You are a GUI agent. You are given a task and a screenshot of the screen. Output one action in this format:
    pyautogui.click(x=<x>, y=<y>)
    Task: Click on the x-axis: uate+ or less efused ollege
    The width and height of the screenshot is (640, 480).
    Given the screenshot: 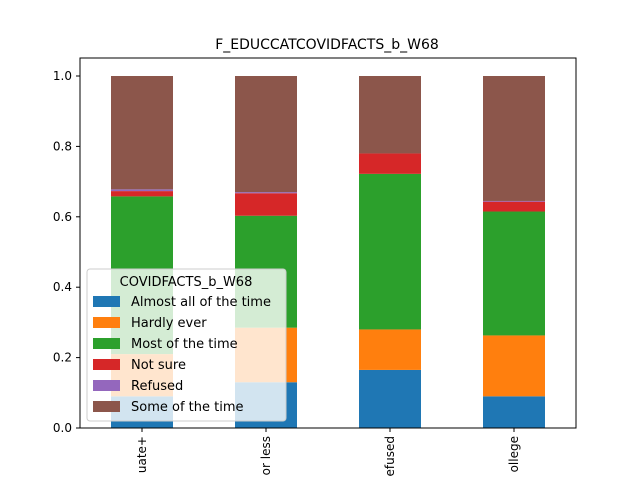 What is the action you would take?
    pyautogui.click(x=328, y=452)
    